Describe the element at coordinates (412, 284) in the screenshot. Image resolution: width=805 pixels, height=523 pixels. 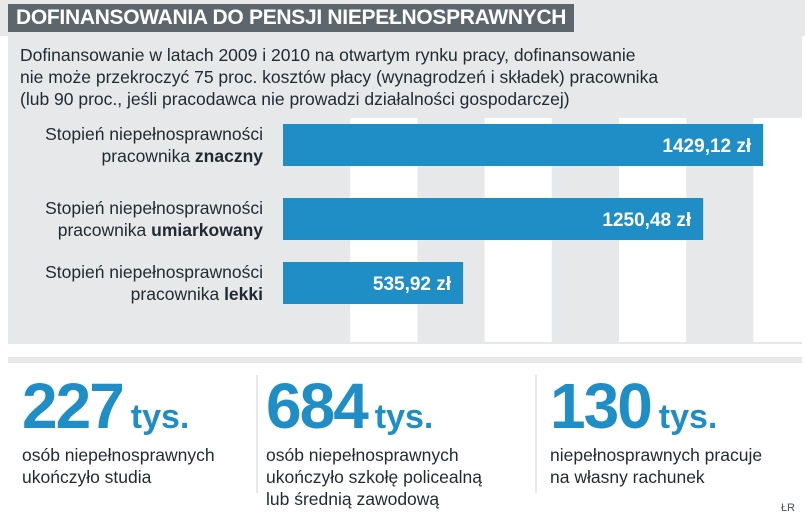
I see `bar-value-label: 535,92 zł` at that location.